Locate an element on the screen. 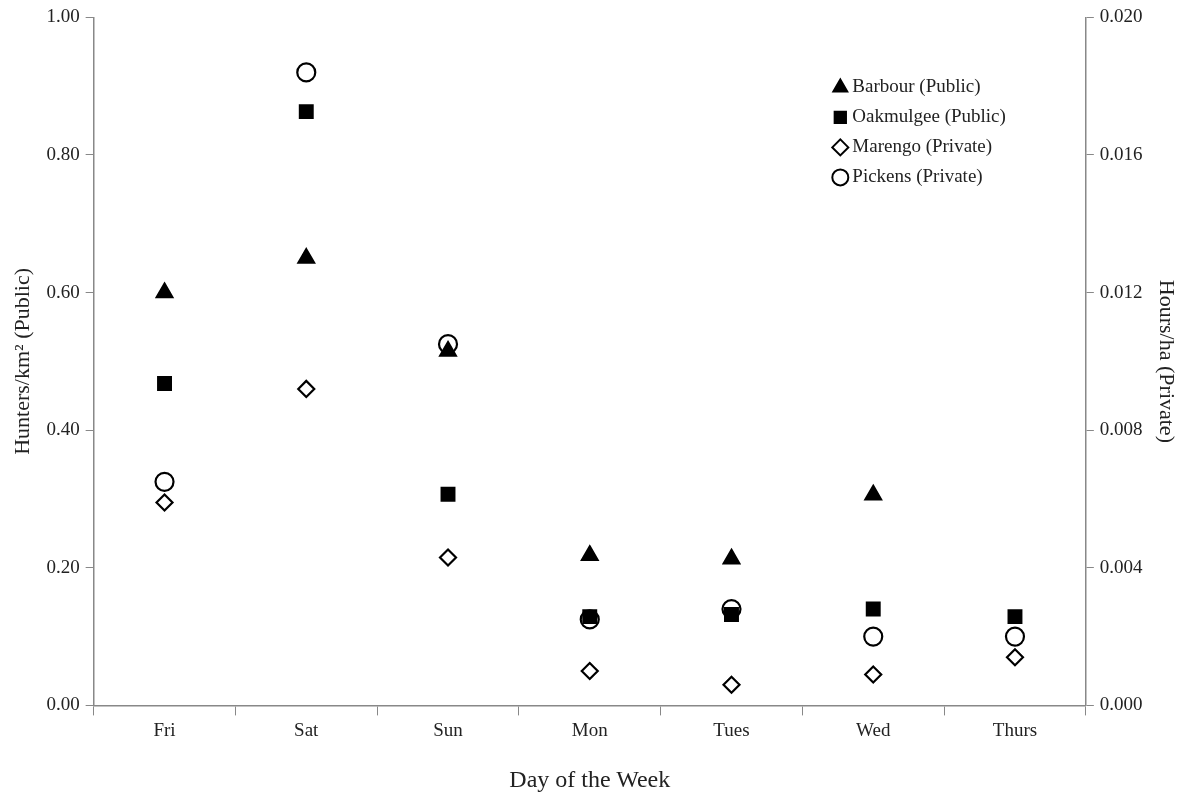 The height and width of the screenshot is (805, 1191). y-tick-label: 0.20 is located at coordinates (63, 566).